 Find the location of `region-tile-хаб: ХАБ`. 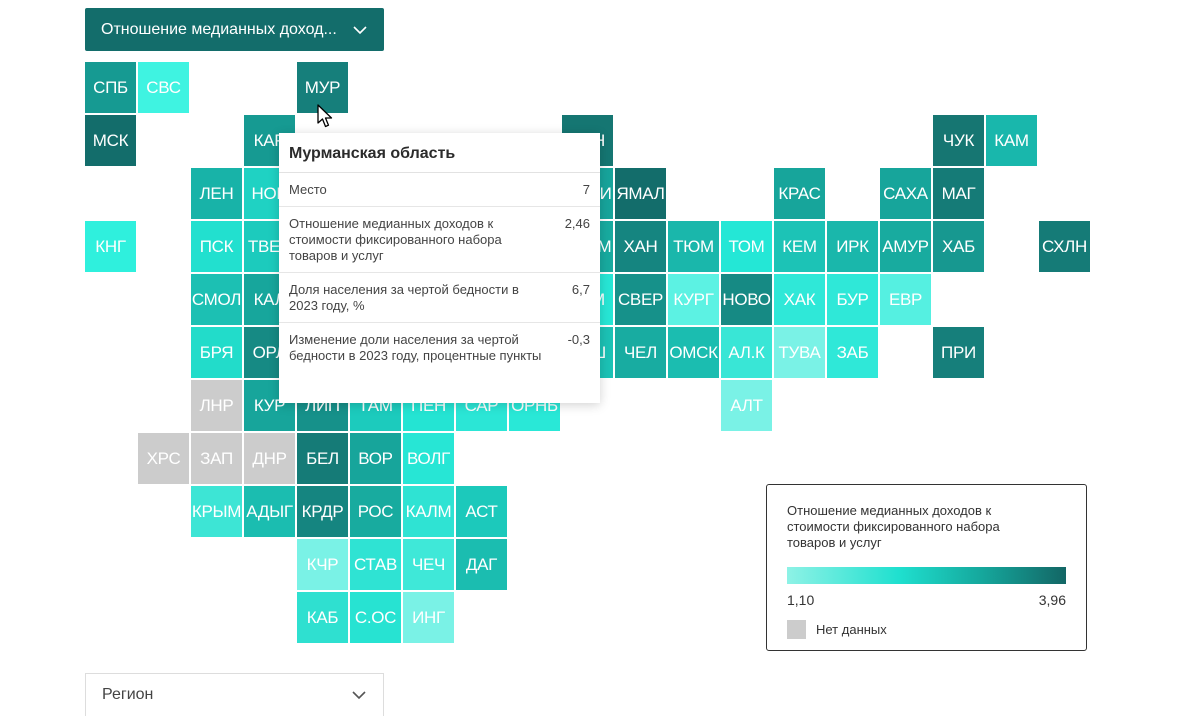

region-tile-хаб: ХАБ is located at coordinates (958, 246).